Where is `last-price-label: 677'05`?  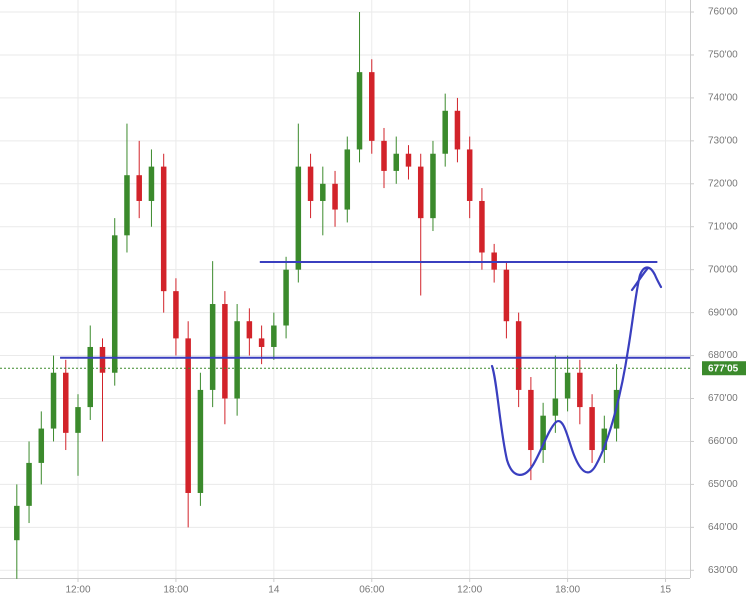
last-price-label: 677'05 is located at coordinates (723, 368).